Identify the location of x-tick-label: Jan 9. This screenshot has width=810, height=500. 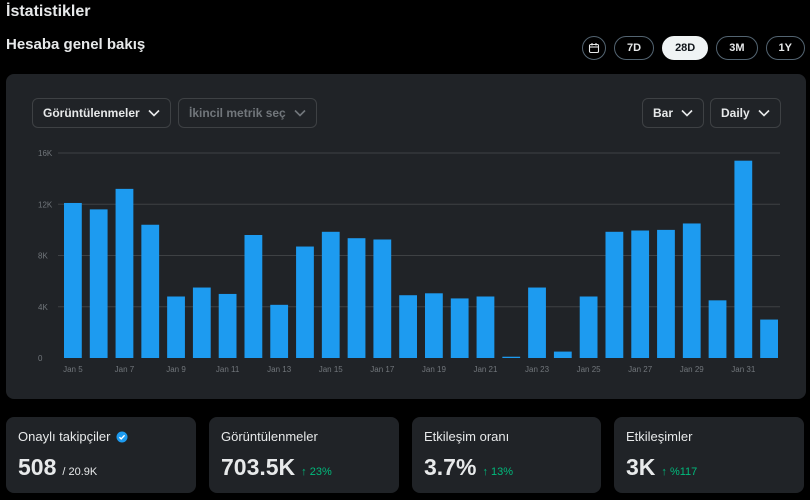
(176, 369).